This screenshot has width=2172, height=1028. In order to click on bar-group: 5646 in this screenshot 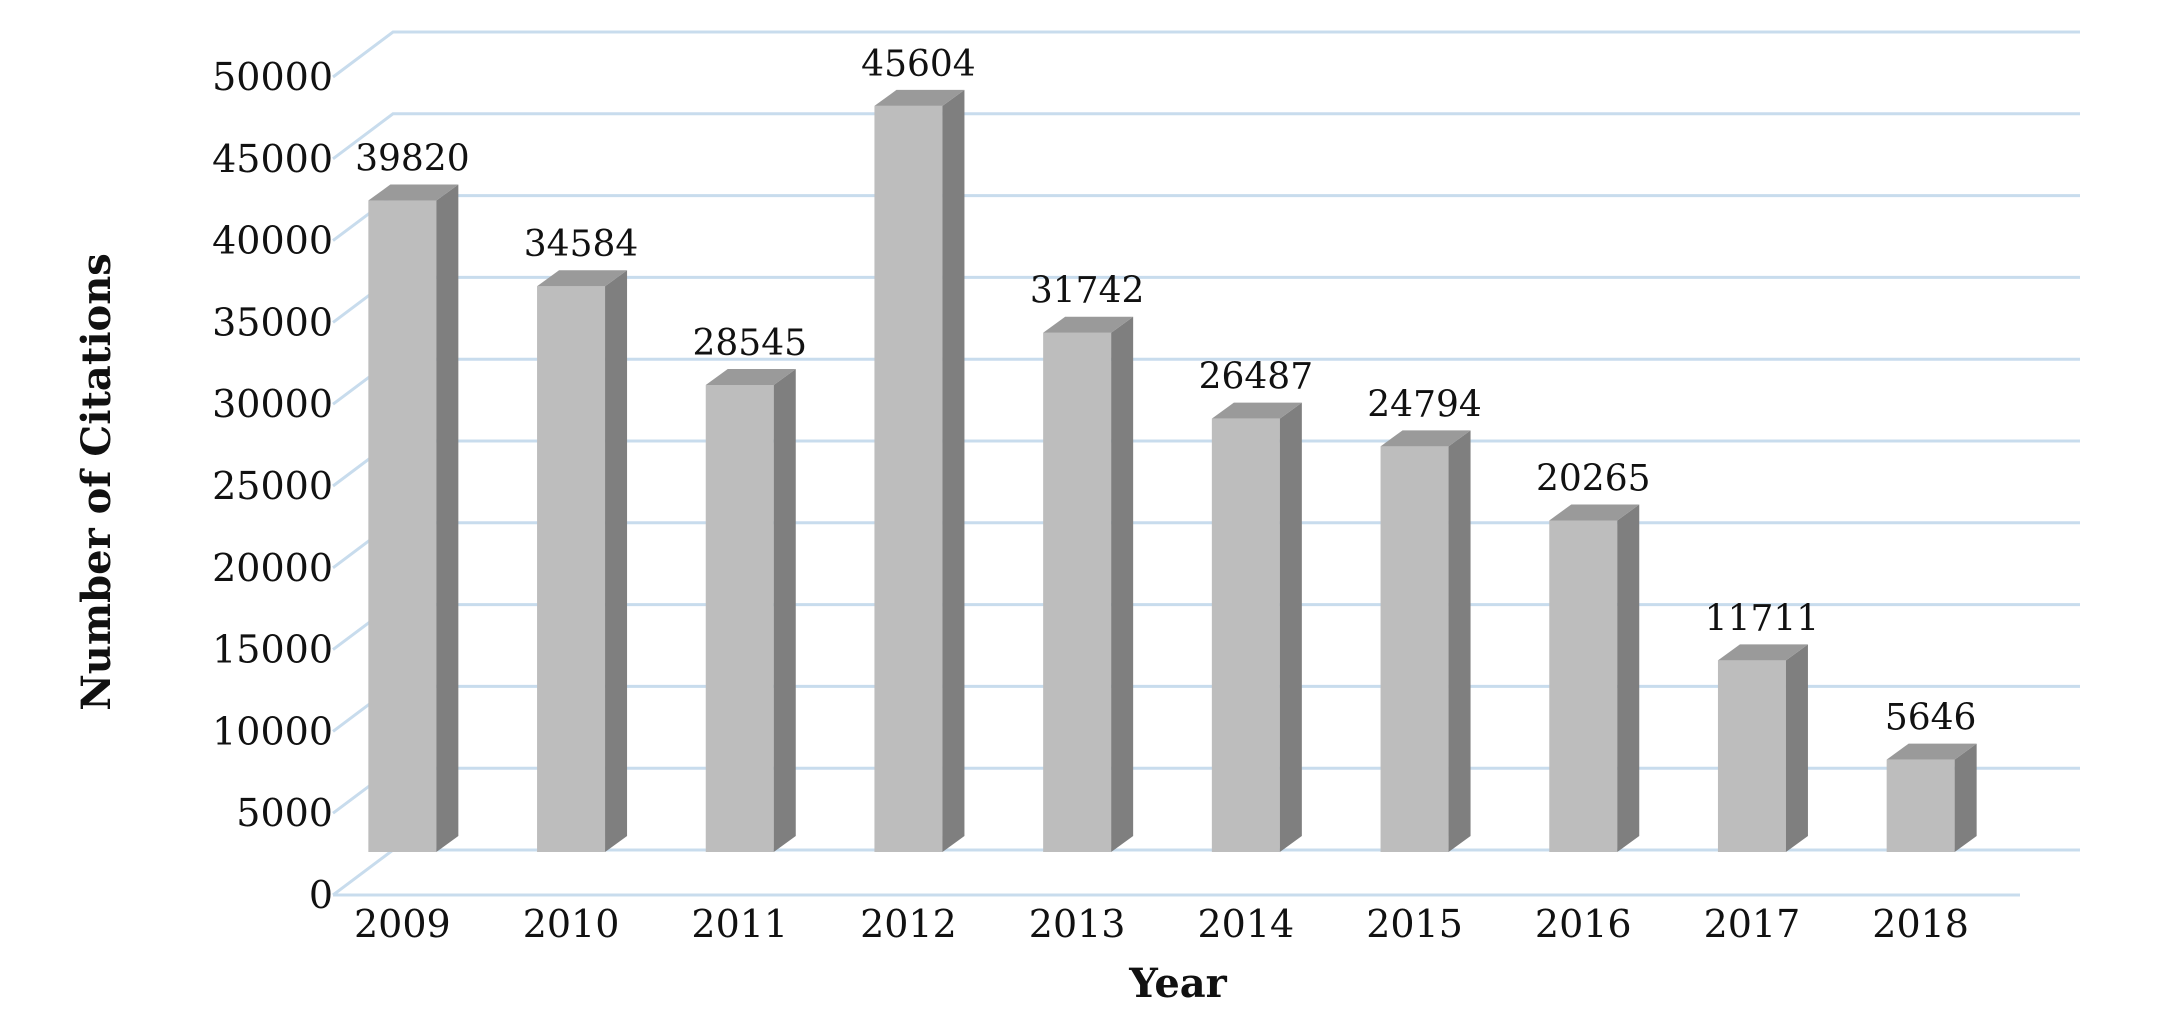, I will do `click(1931, 775)`.